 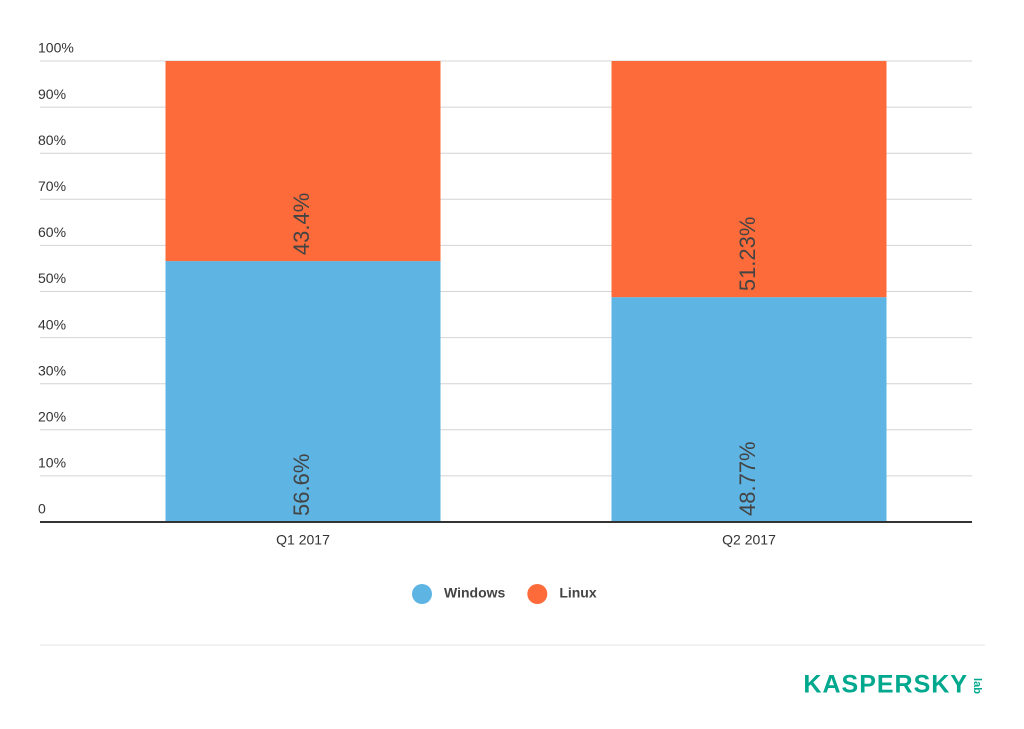 I want to click on value-label: 43.4%, so click(x=301, y=224).